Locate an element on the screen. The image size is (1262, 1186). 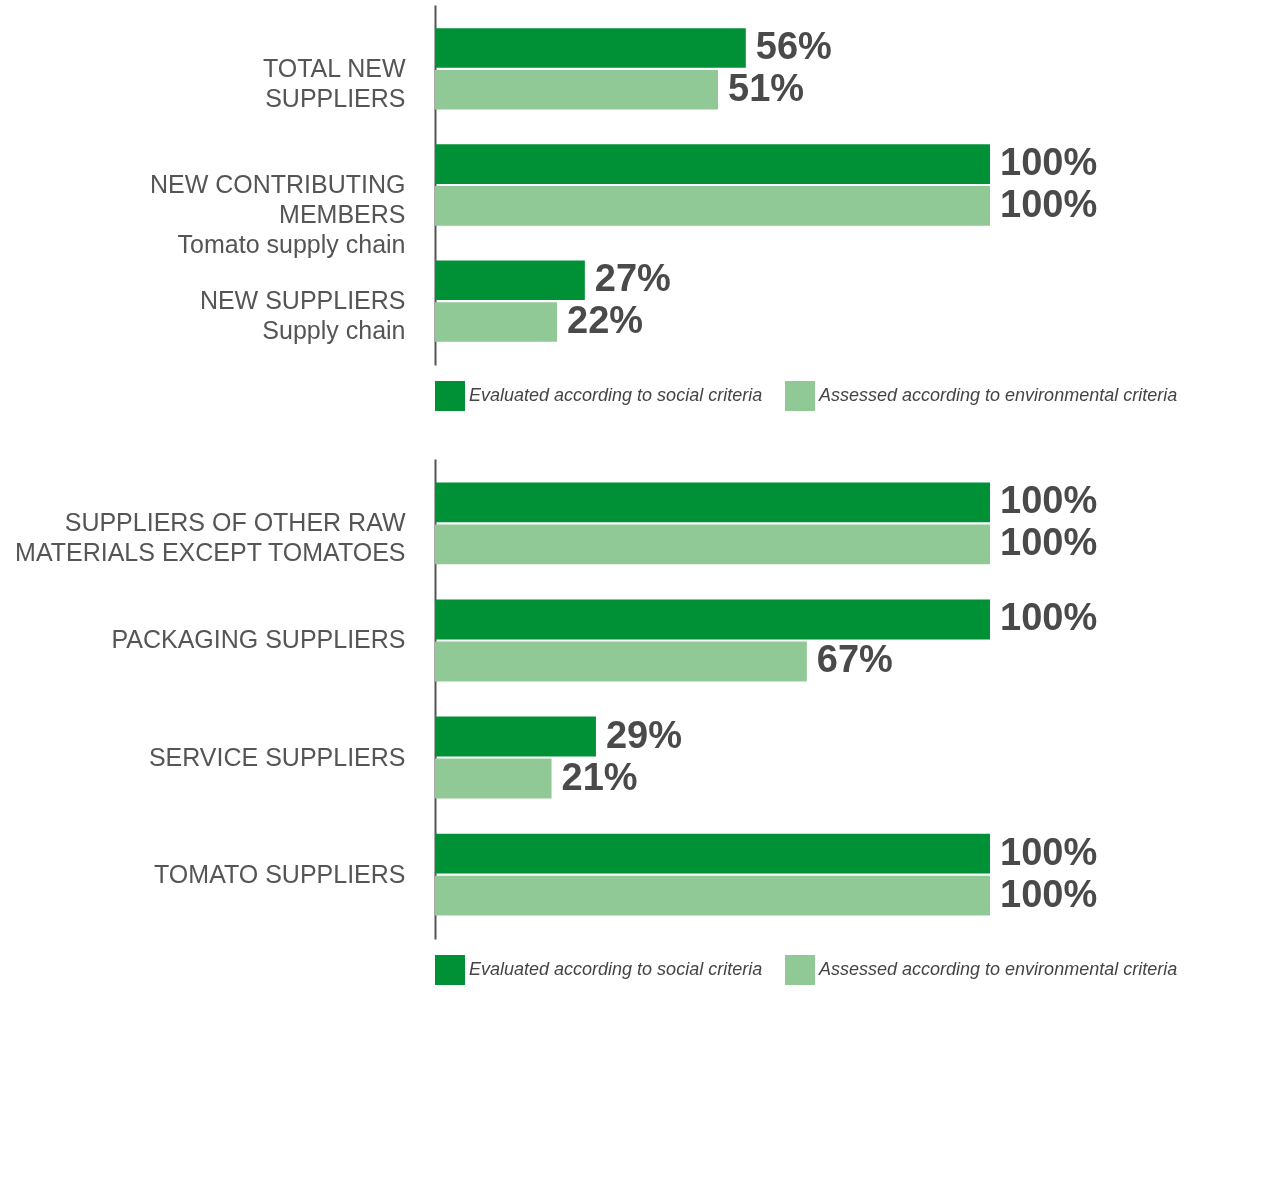
data-label: 56% is located at coordinates (793, 46).